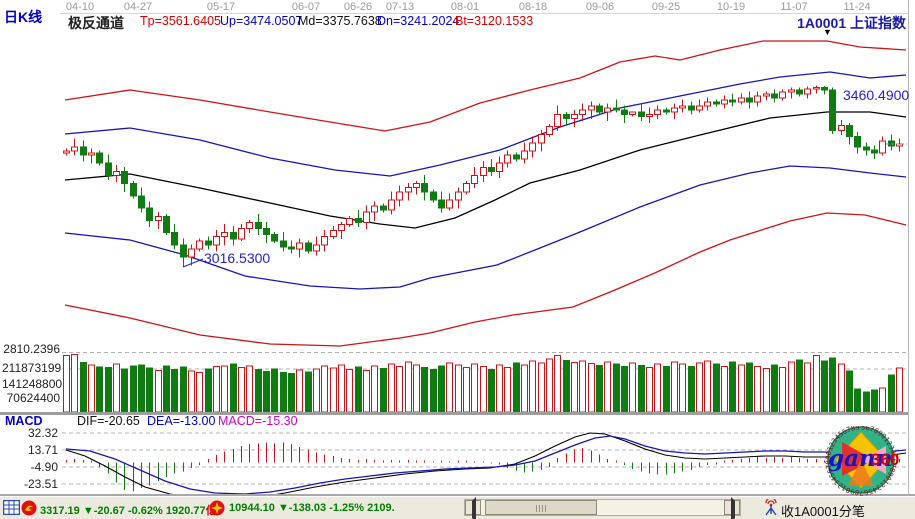 Image resolution: width=915 pixels, height=519 pixels. Describe the element at coordinates (827, 32) in the screenshot. I see `chevron-down-icon: ▼` at that location.